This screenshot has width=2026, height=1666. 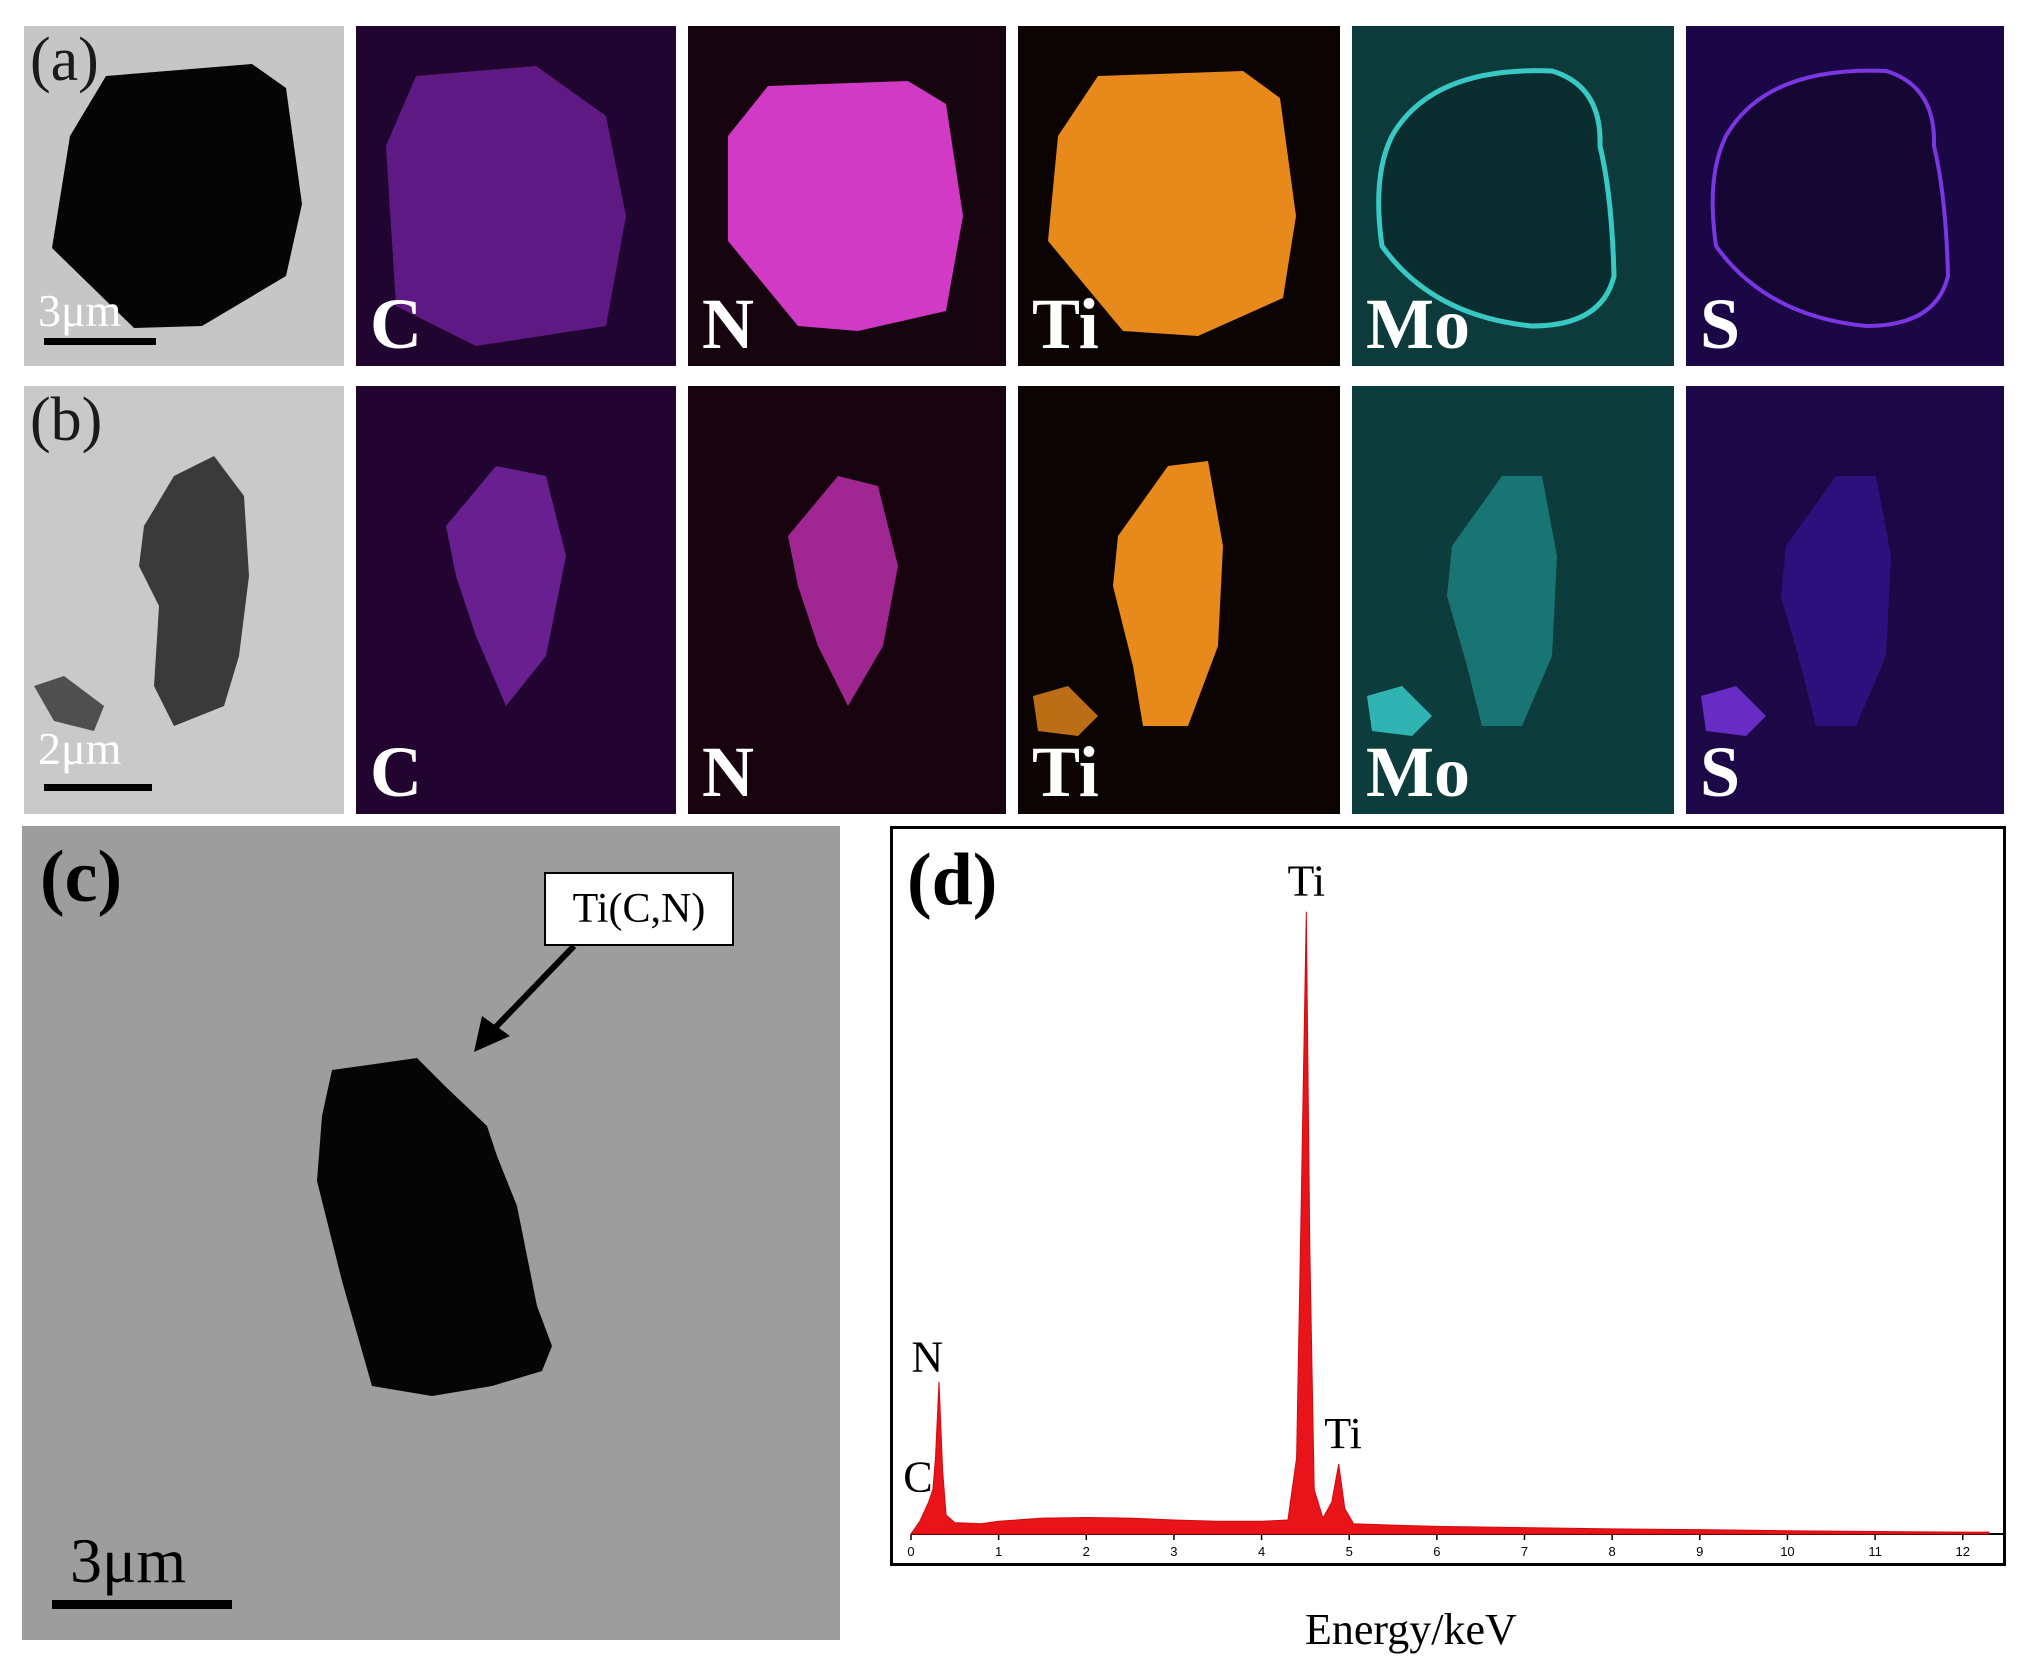 What do you see at coordinates (1524, 1551) in the screenshot?
I see `x-tick-label-7: 7` at bounding box center [1524, 1551].